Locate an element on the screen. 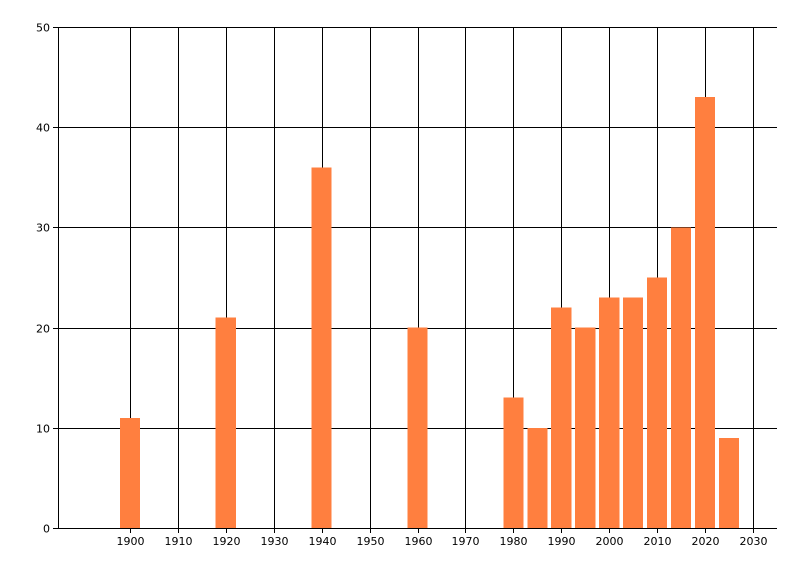  y-tick-label: 10 is located at coordinates (43, 429).